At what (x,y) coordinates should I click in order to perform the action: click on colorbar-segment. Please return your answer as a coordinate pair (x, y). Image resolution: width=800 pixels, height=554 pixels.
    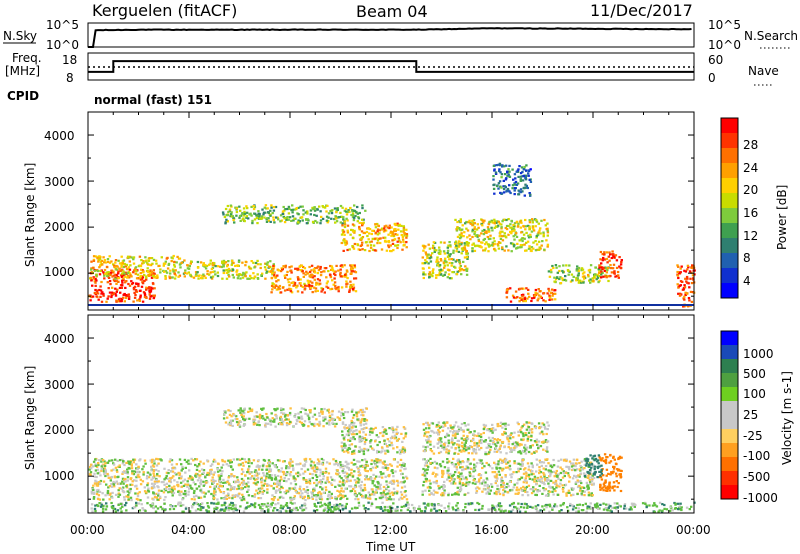
    Looking at the image, I should click on (729, 156).